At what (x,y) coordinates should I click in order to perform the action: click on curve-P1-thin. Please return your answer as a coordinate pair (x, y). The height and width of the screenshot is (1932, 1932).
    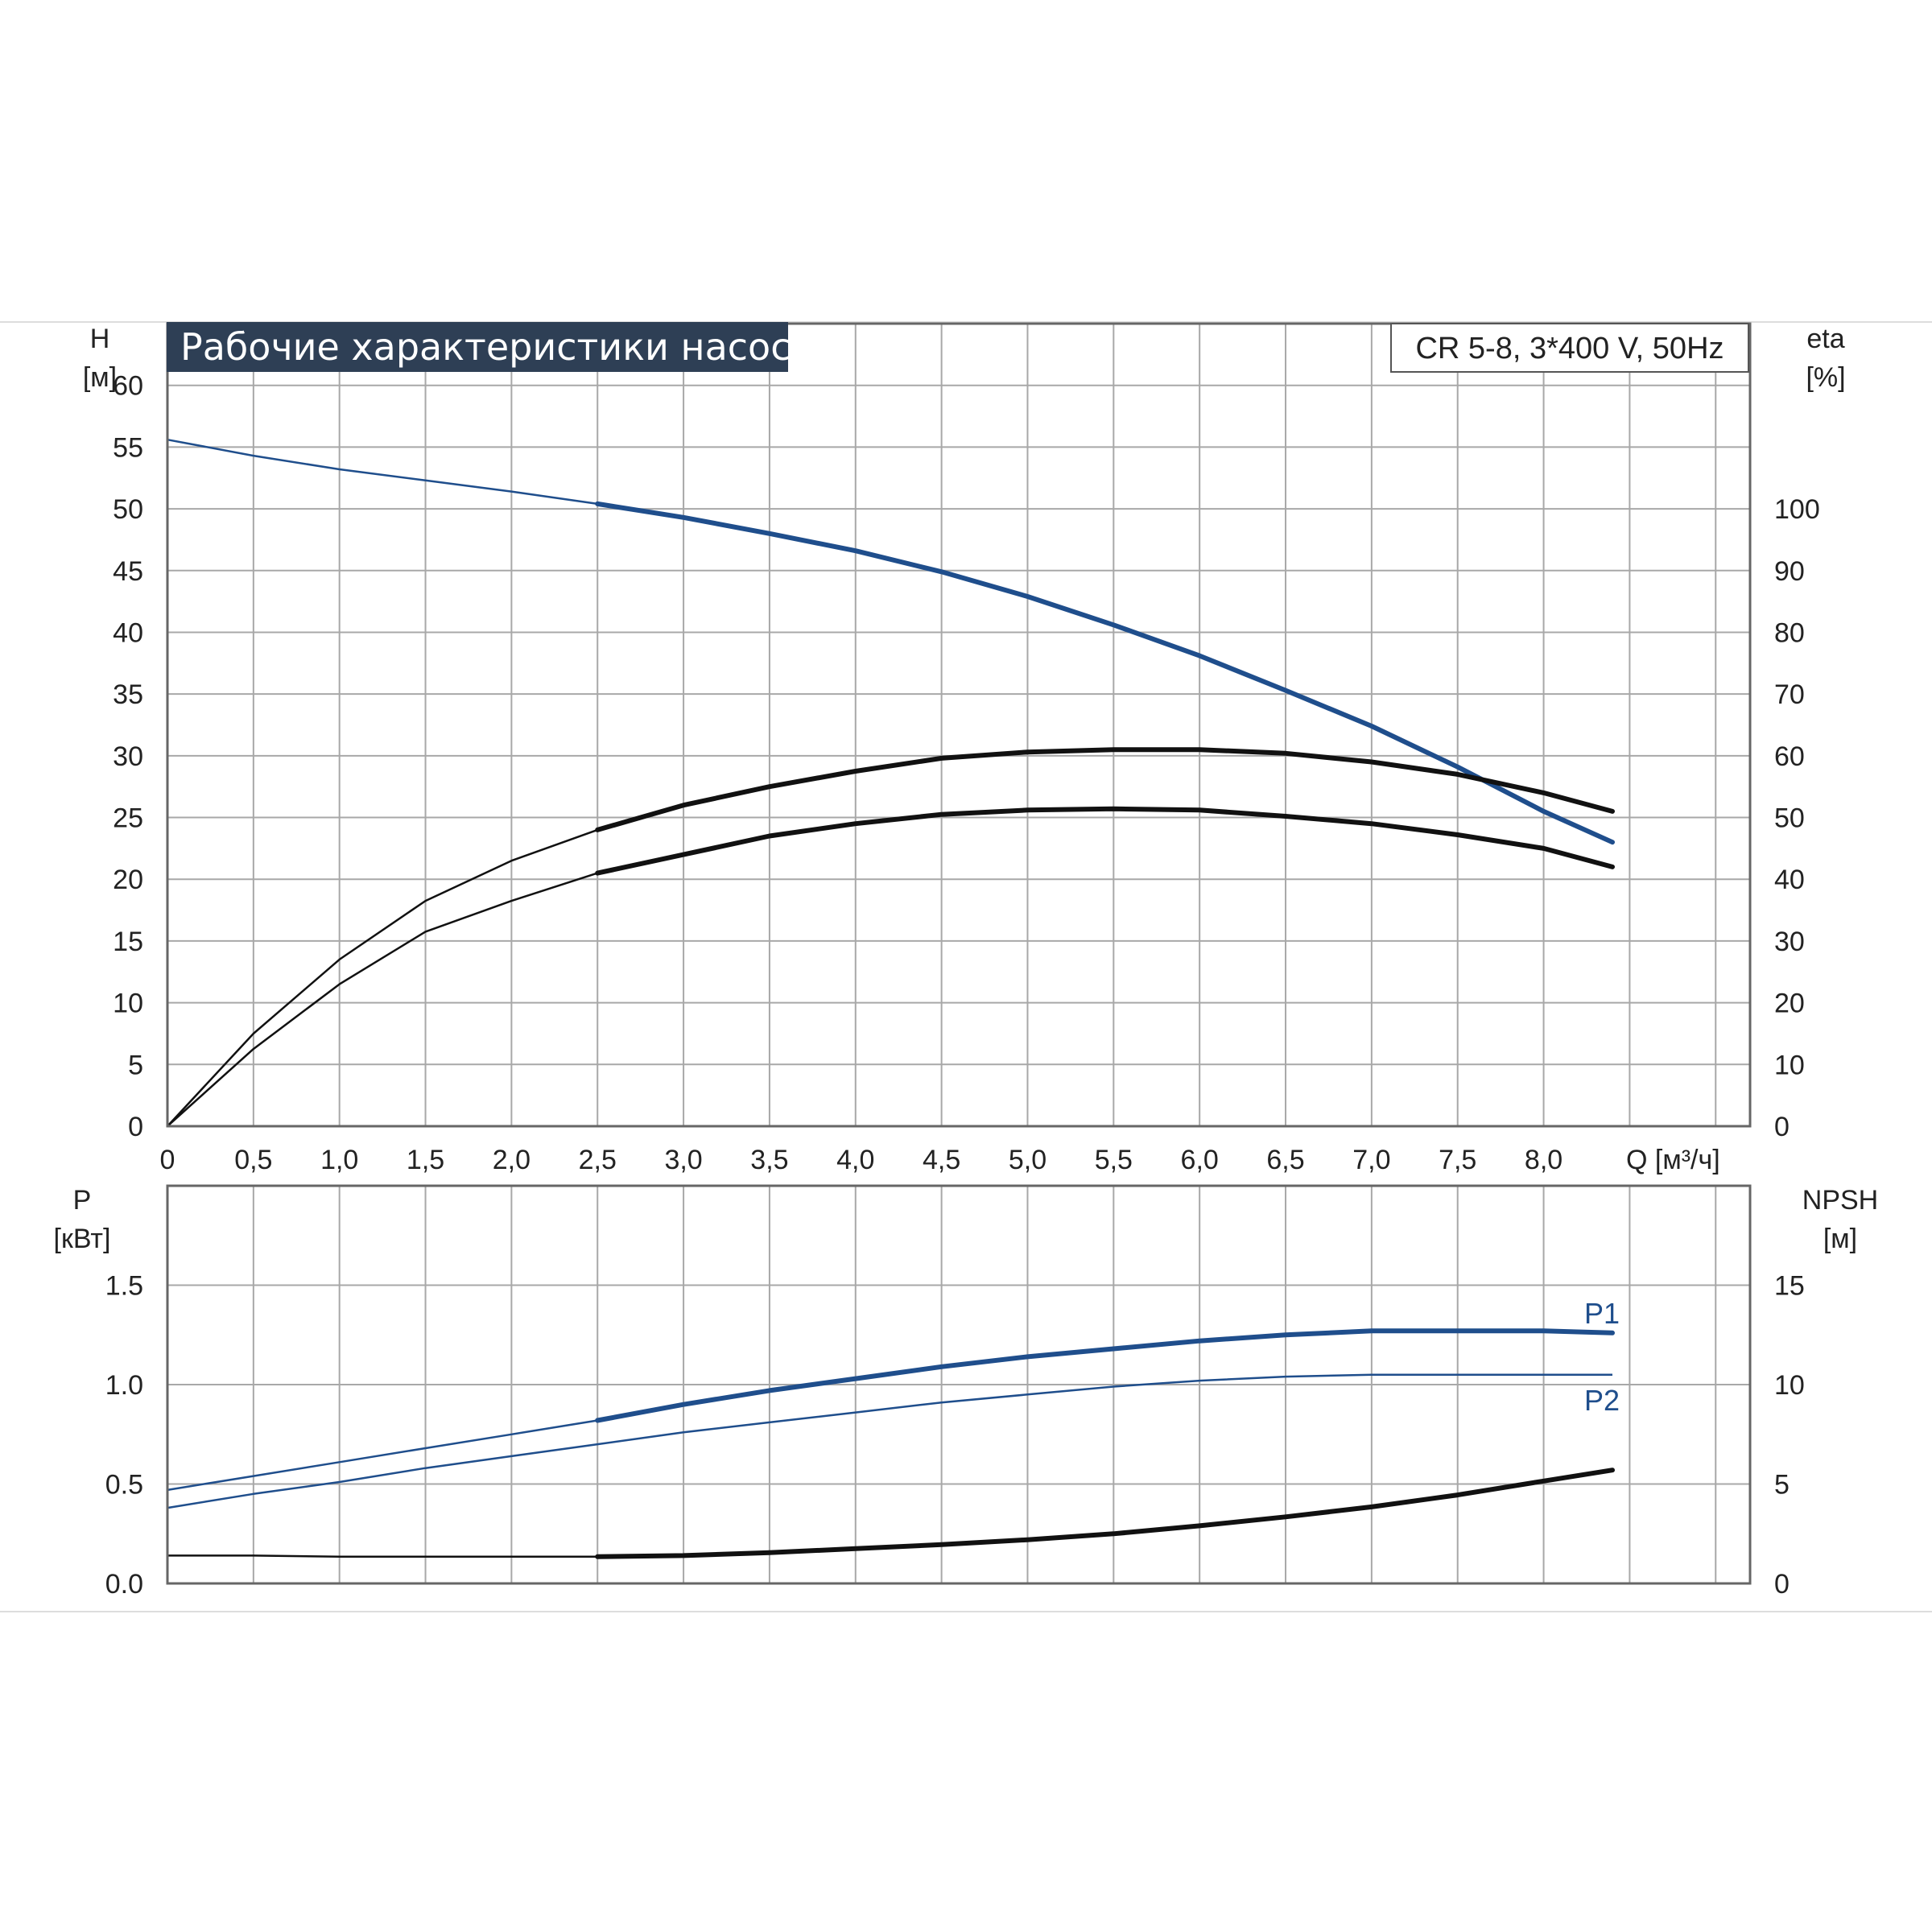
    Looking at the image, I should click on (890, 1411).